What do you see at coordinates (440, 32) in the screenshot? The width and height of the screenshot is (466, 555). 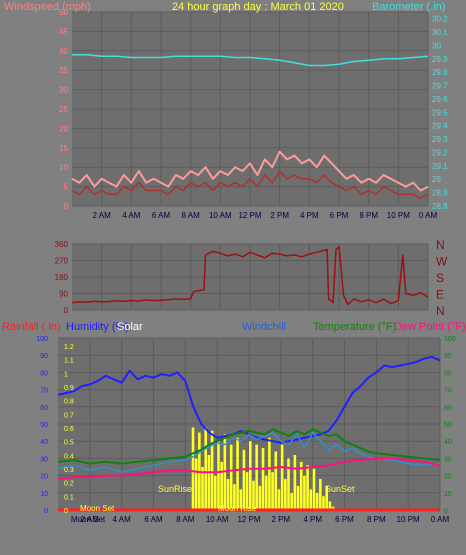 I see `barometer-tick-label: 30.1` at bounding box center [440, 32].